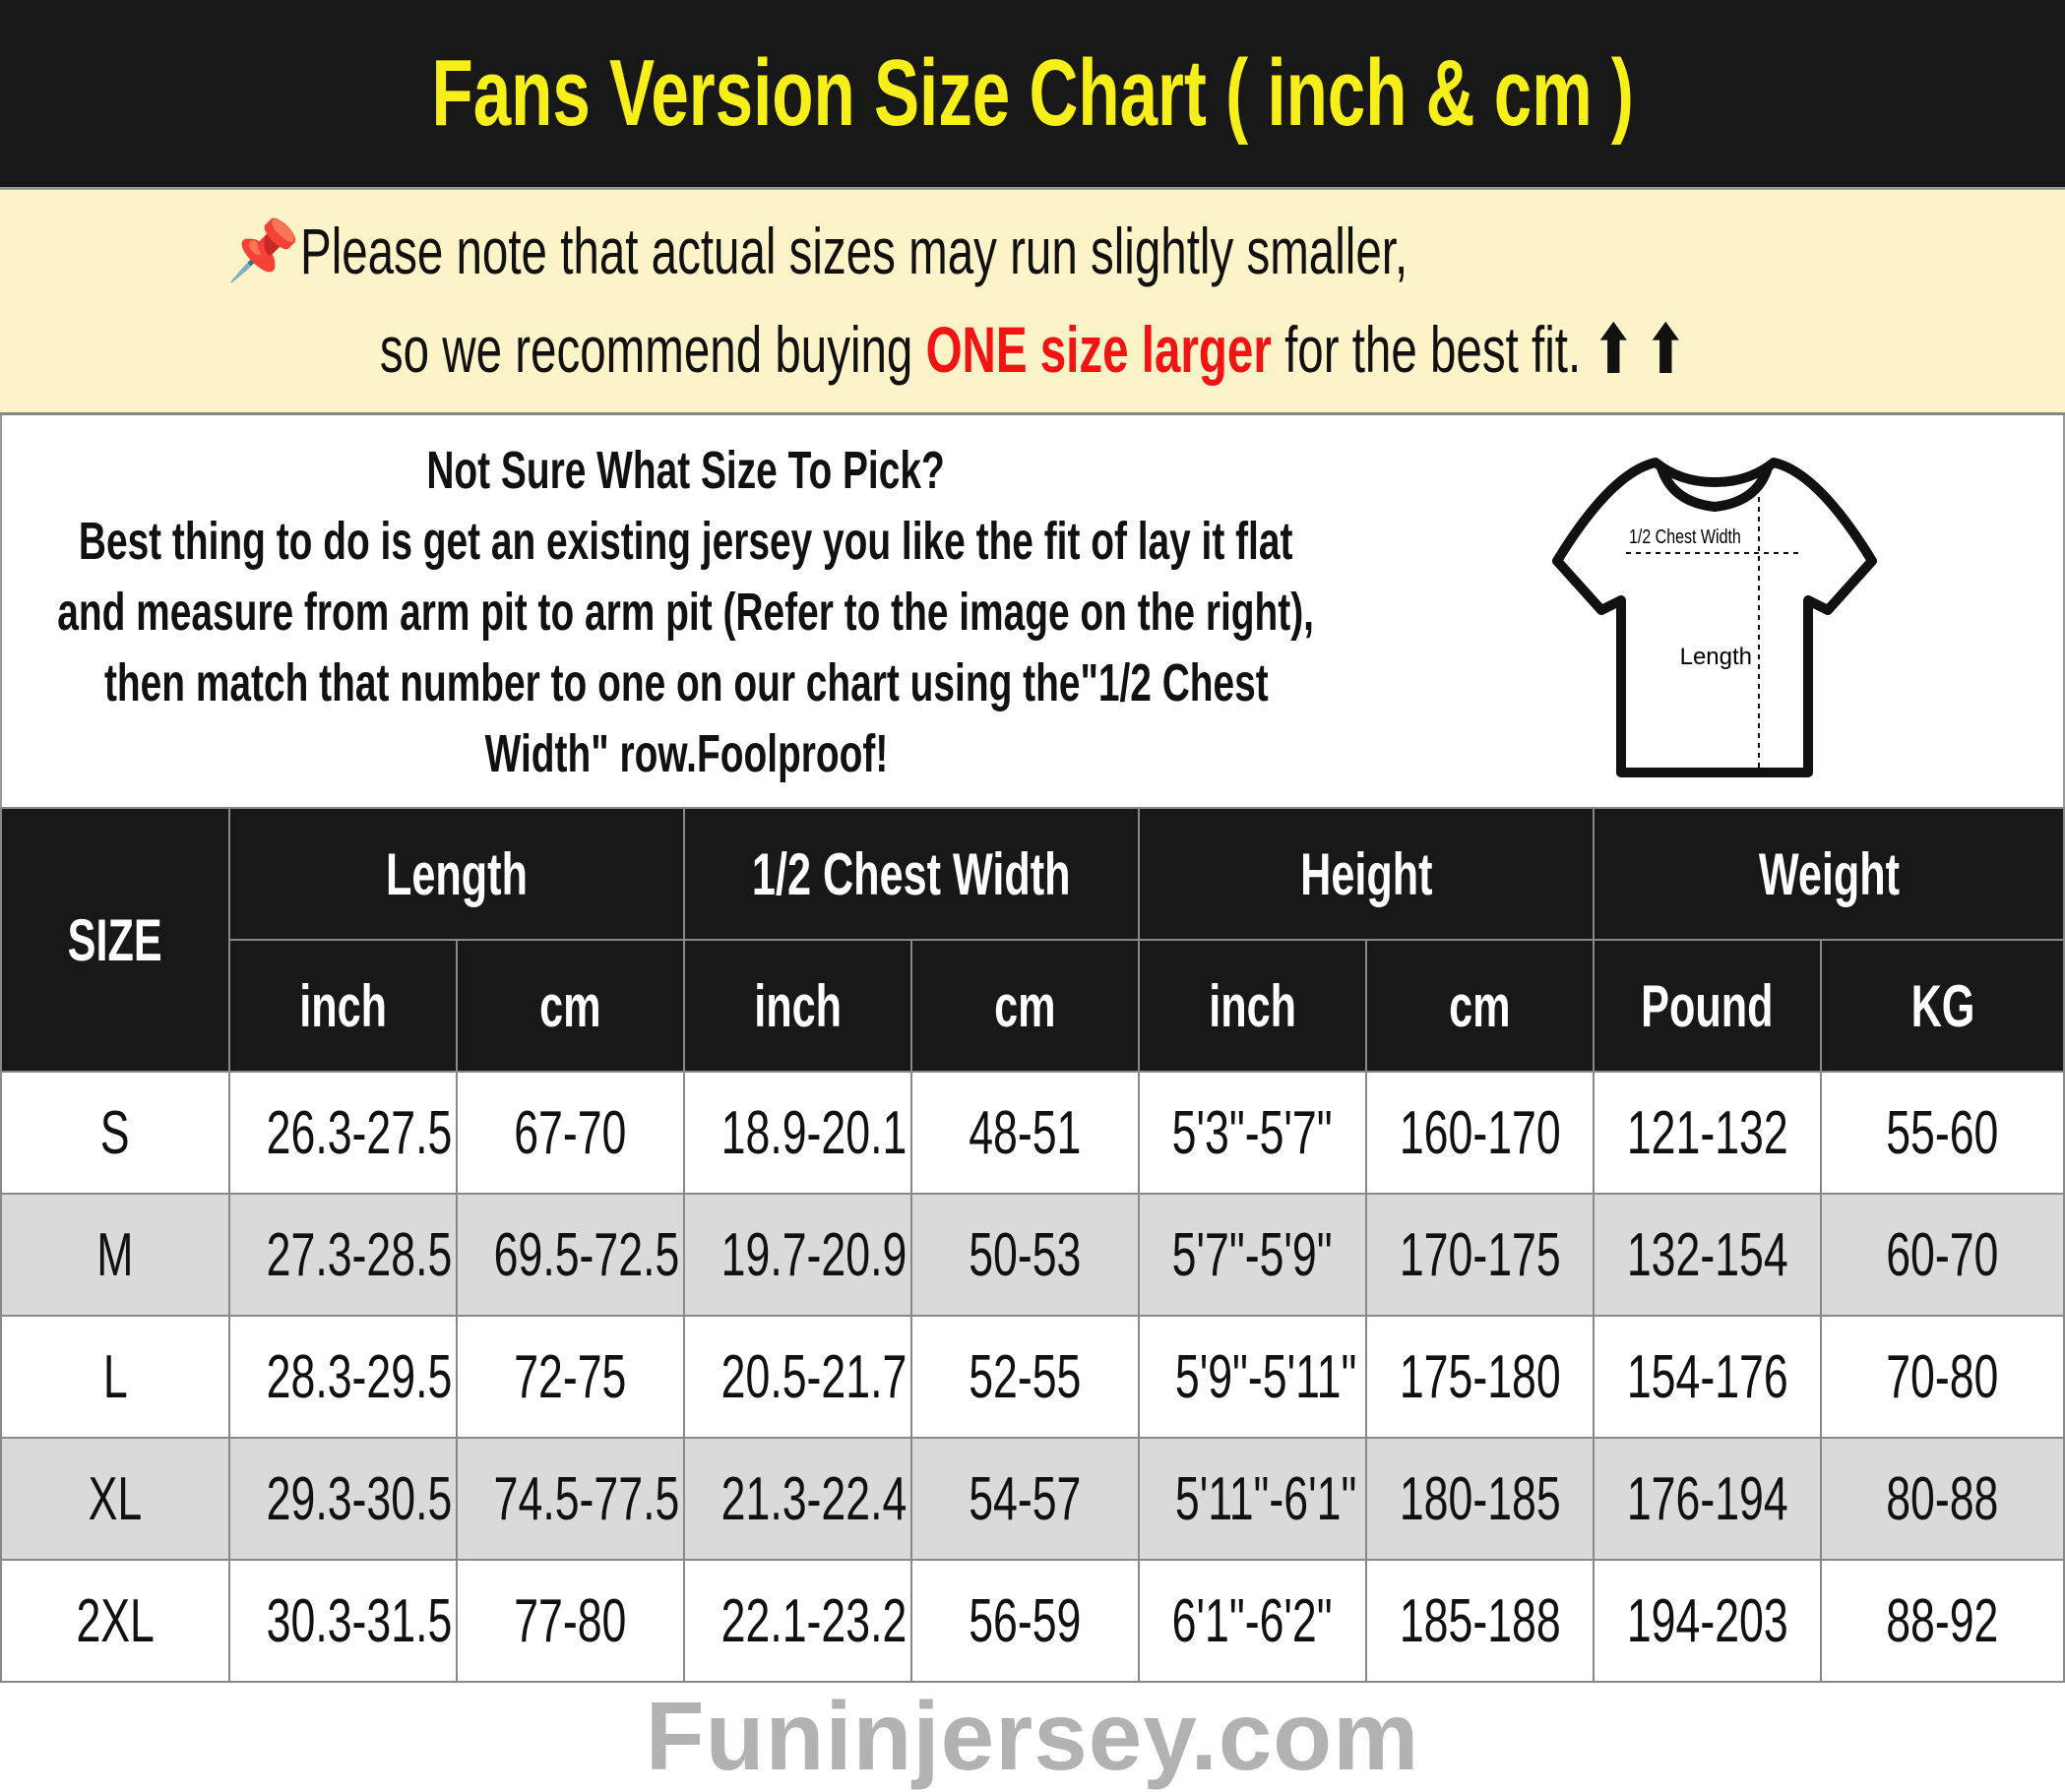  I want to click on value-cell: 72-75, so click(570, 1377).